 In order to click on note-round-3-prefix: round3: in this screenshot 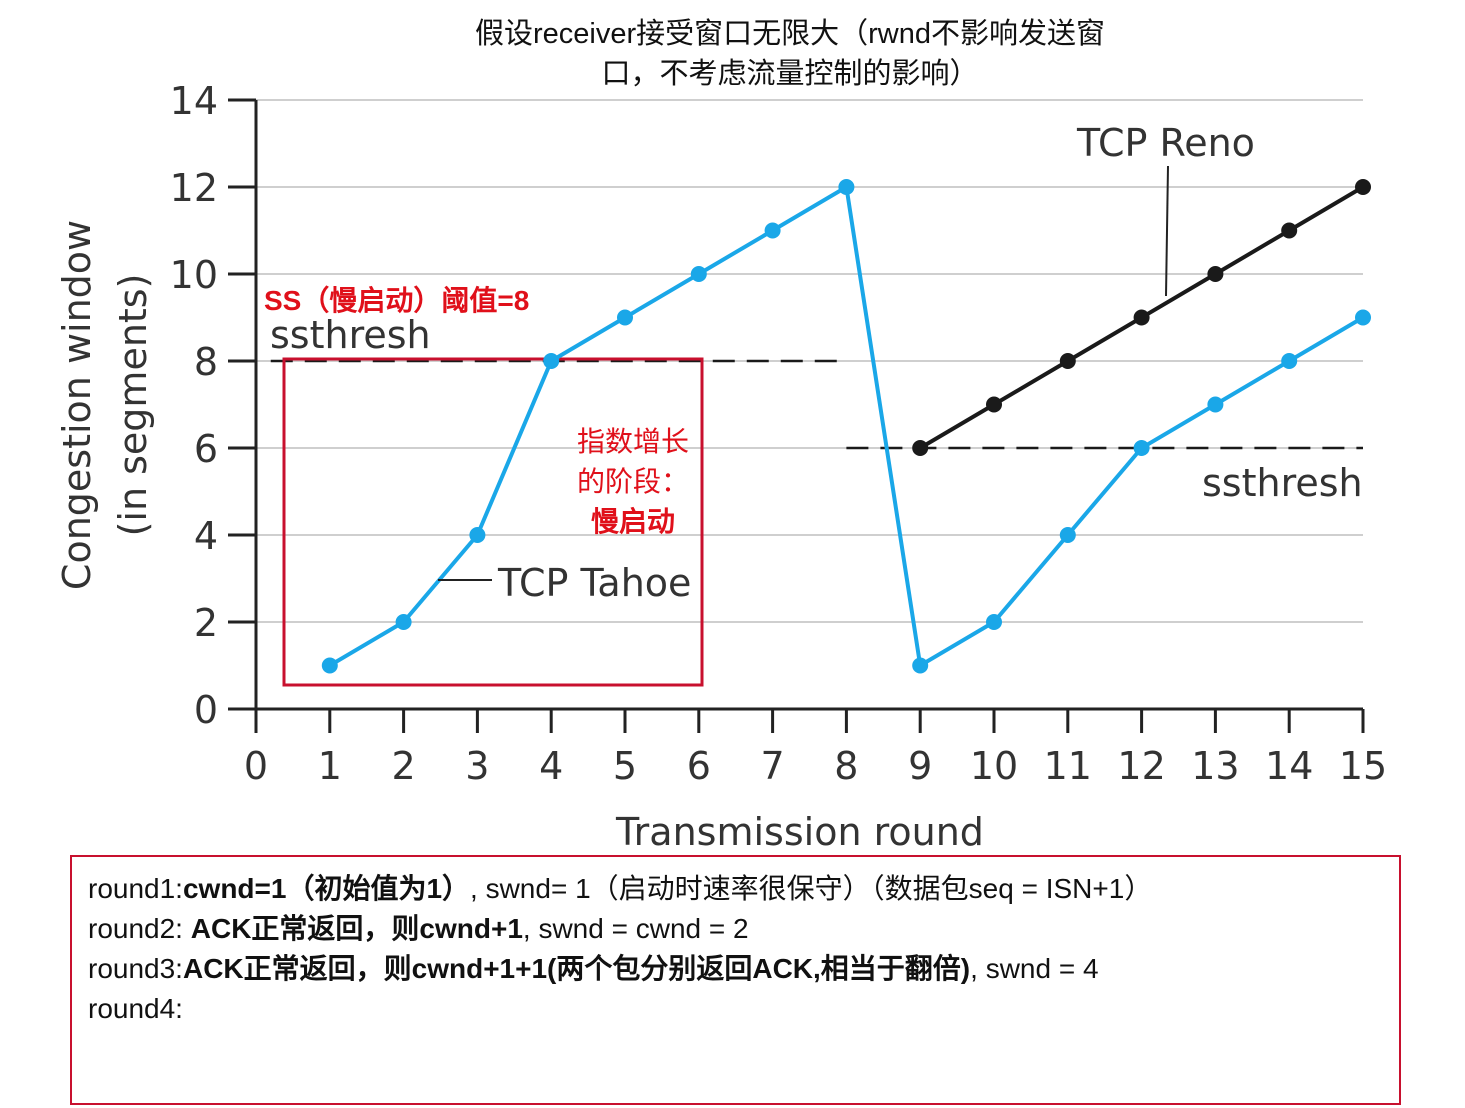, I will do `click(135, 968)`.